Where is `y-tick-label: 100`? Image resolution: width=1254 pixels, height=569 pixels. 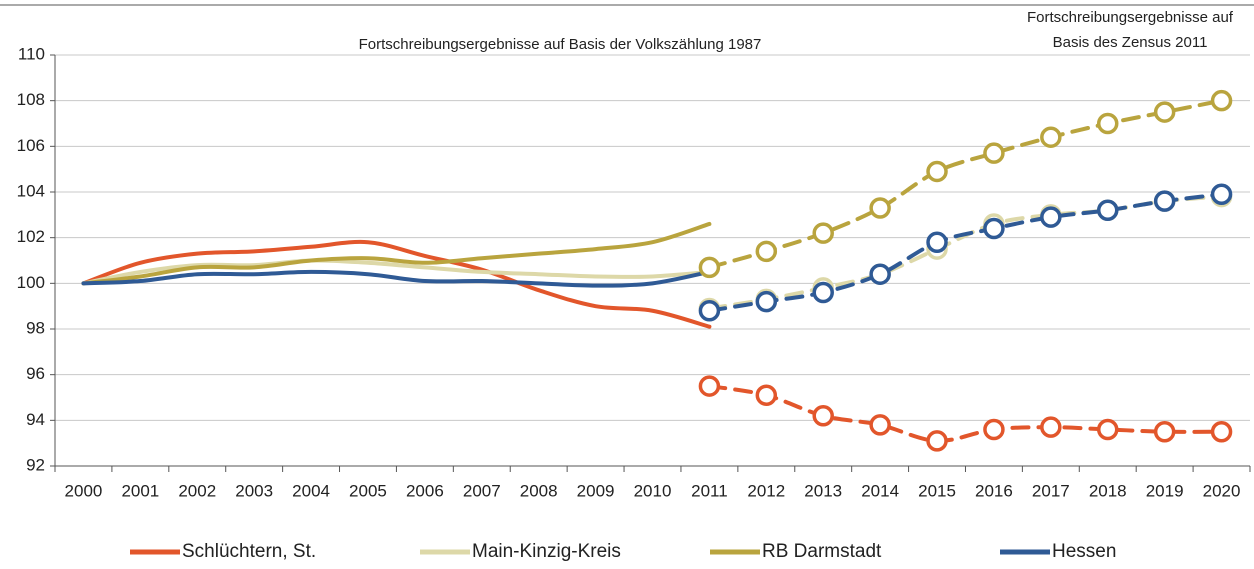 y-tick-label: 100 is located at coordinates (31, 282).